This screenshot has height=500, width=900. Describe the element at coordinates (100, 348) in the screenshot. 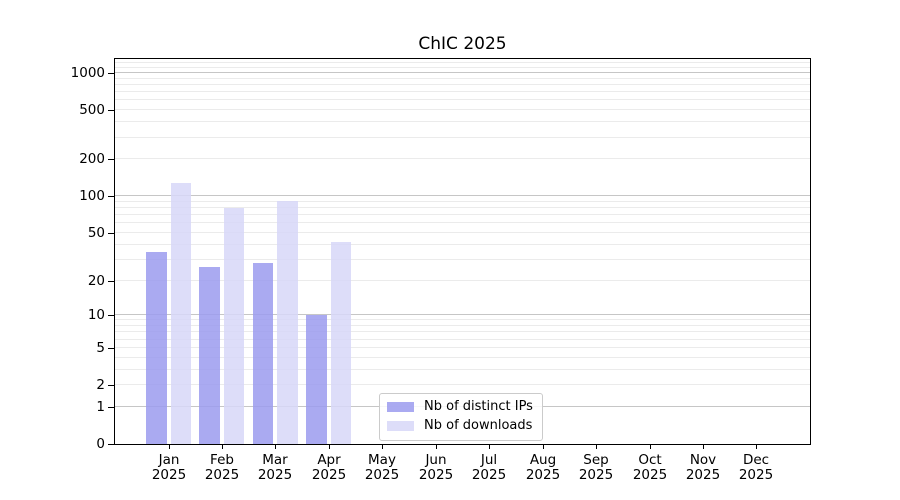

I see `y-label-5: 5` at that location.